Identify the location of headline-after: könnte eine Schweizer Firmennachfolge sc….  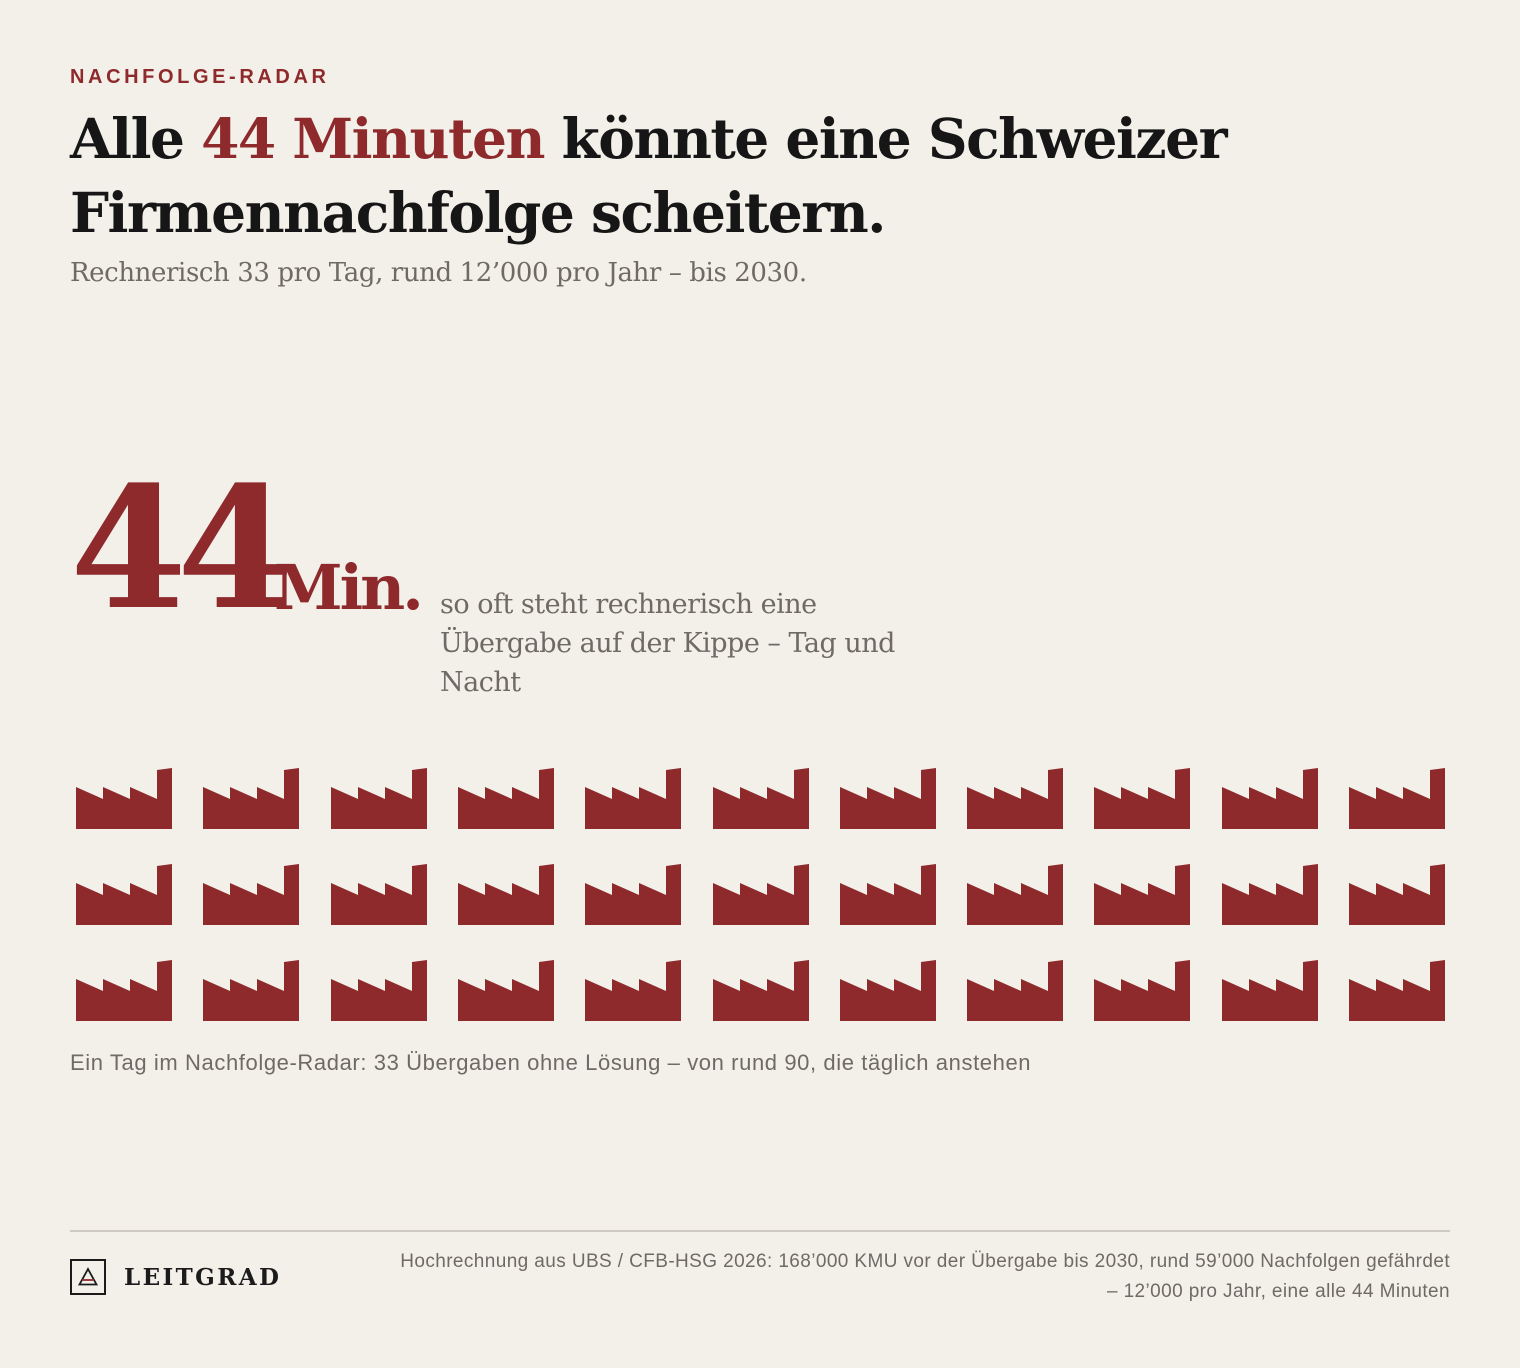
(649, 175).